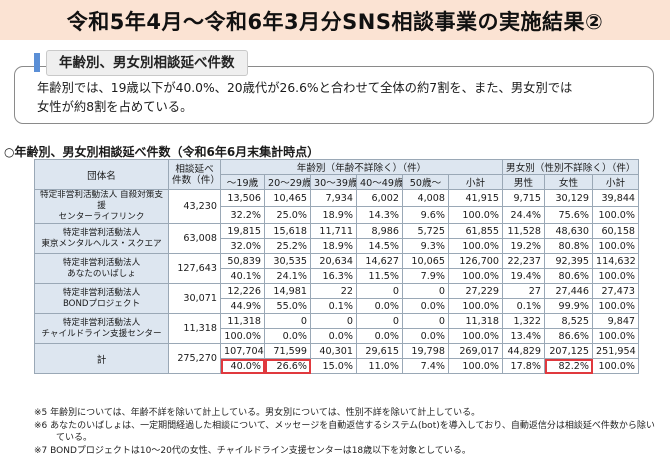 The width and height of the screenshot is (670, 457). I want to click on percent-cell: 11.5%, so click(380, 276).